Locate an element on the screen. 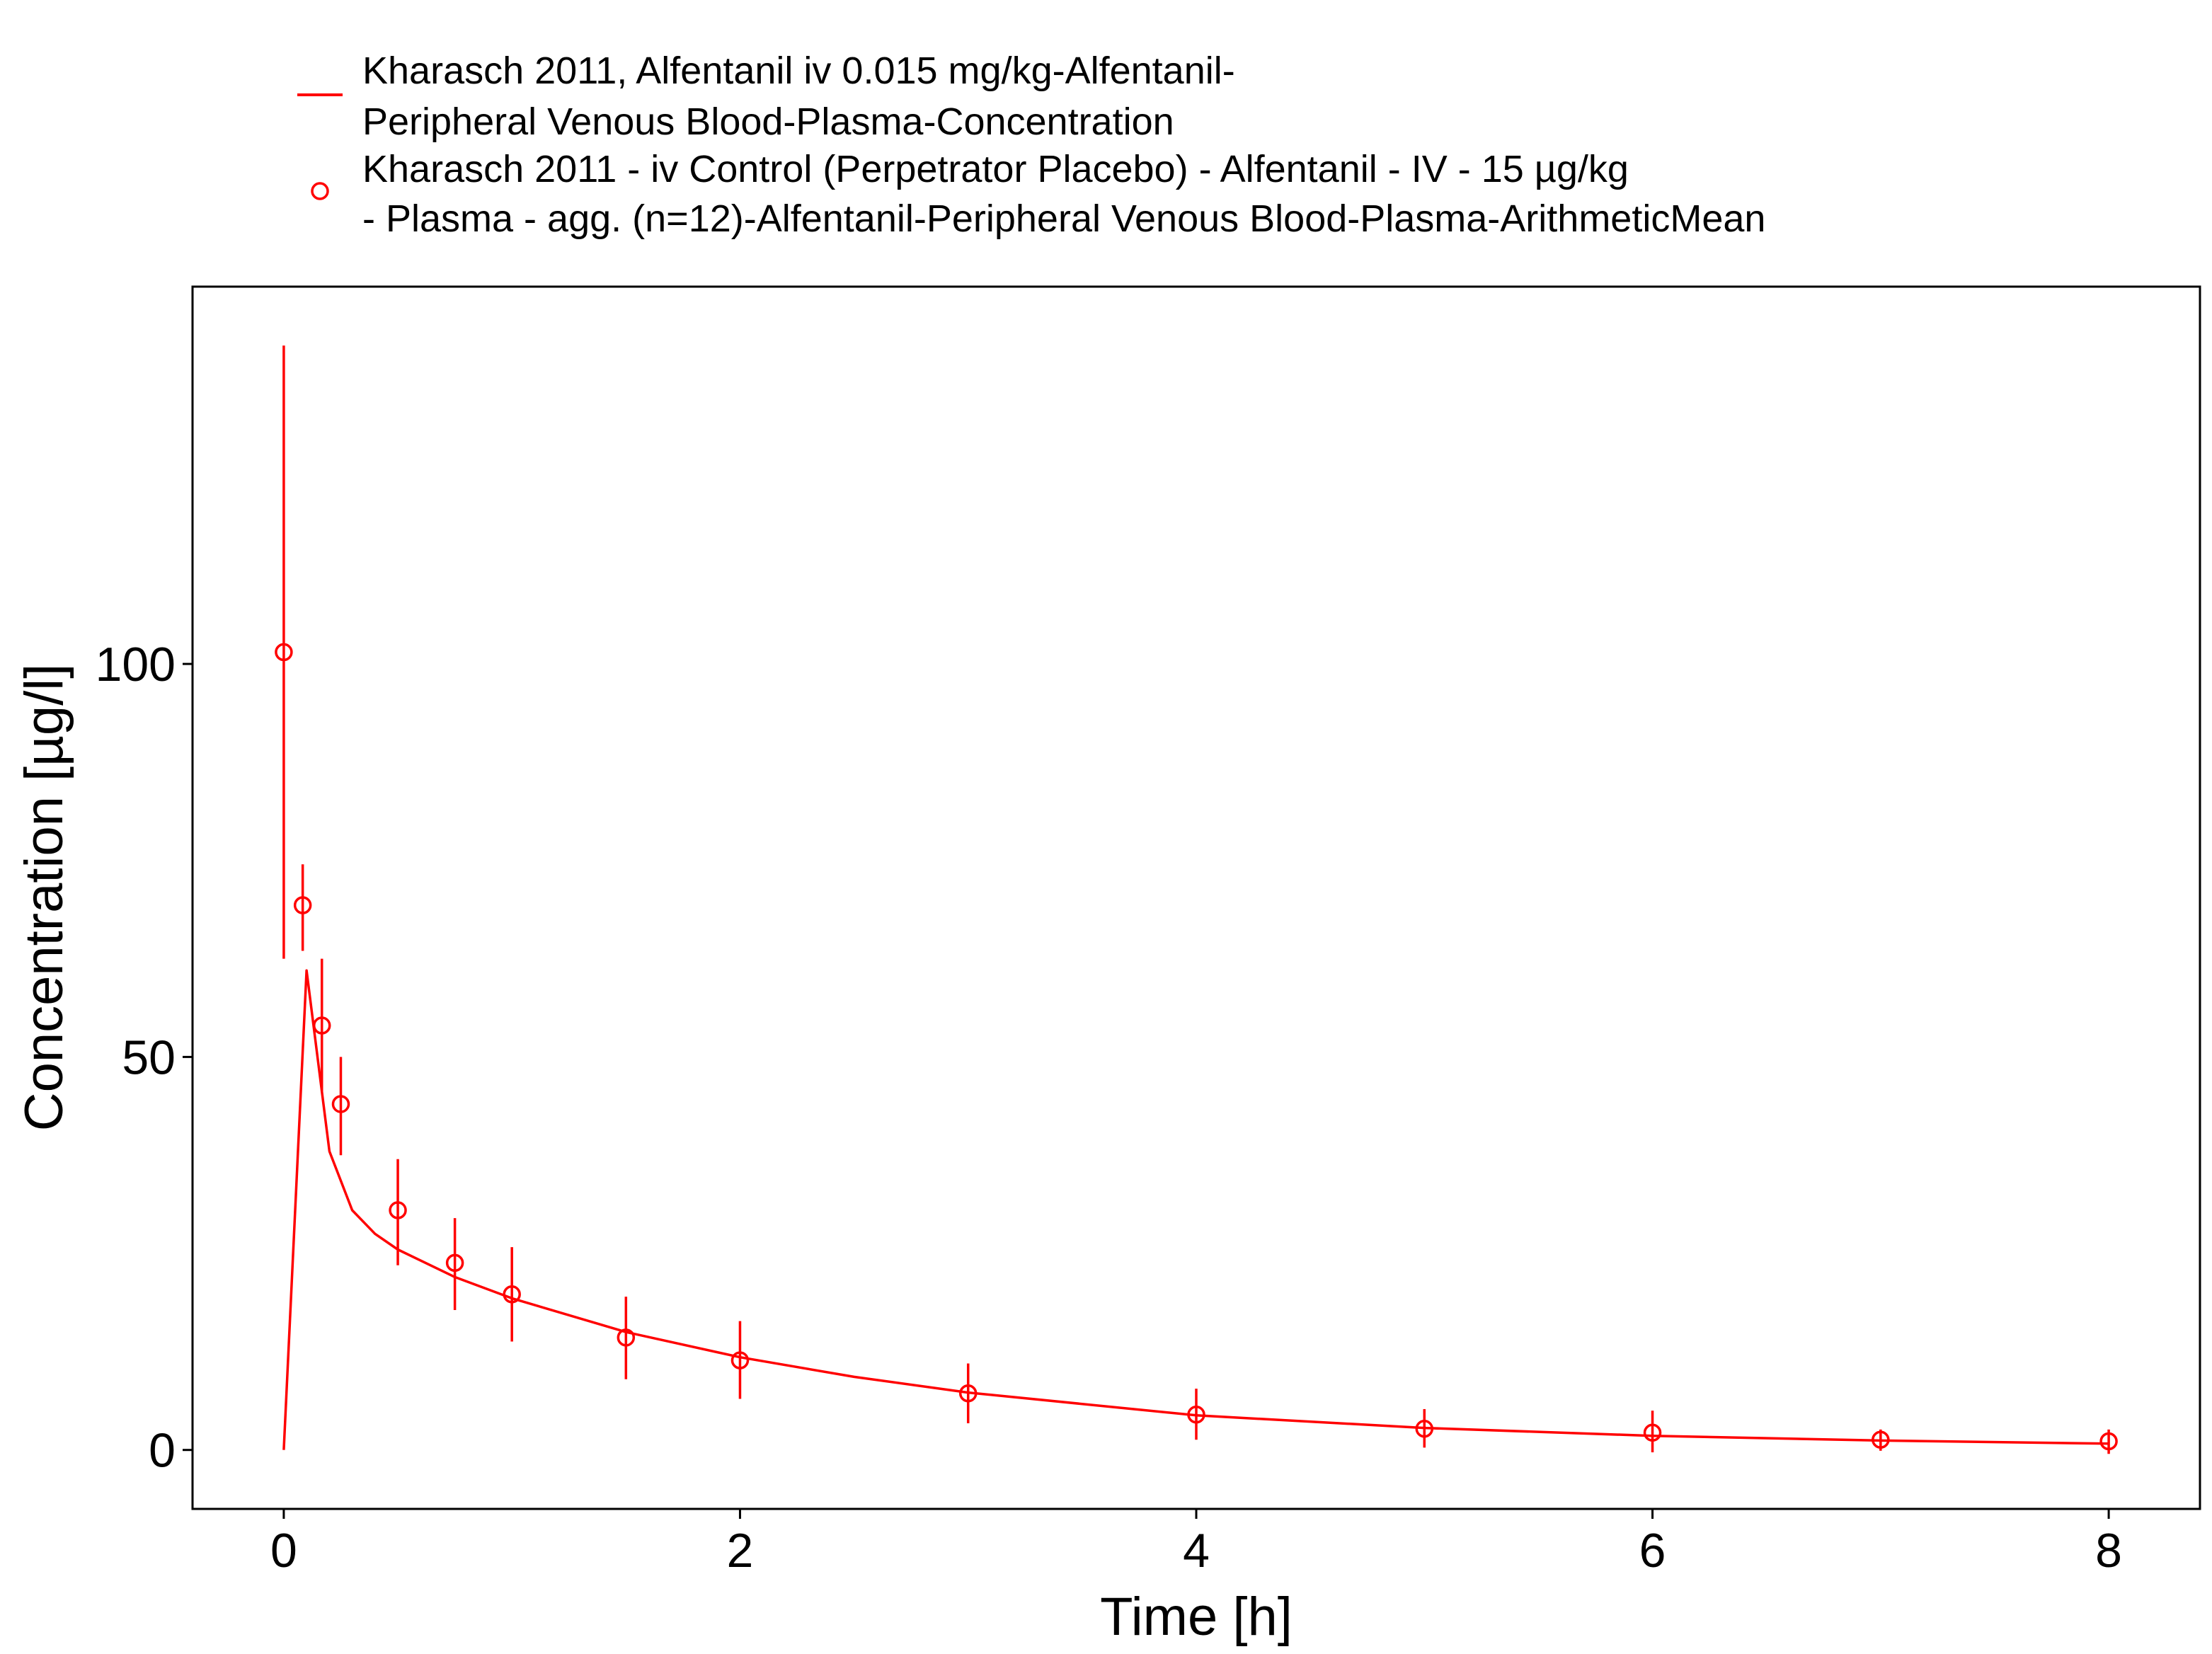  x-tick-label: 4 is located at coordinates (1196, 1551).